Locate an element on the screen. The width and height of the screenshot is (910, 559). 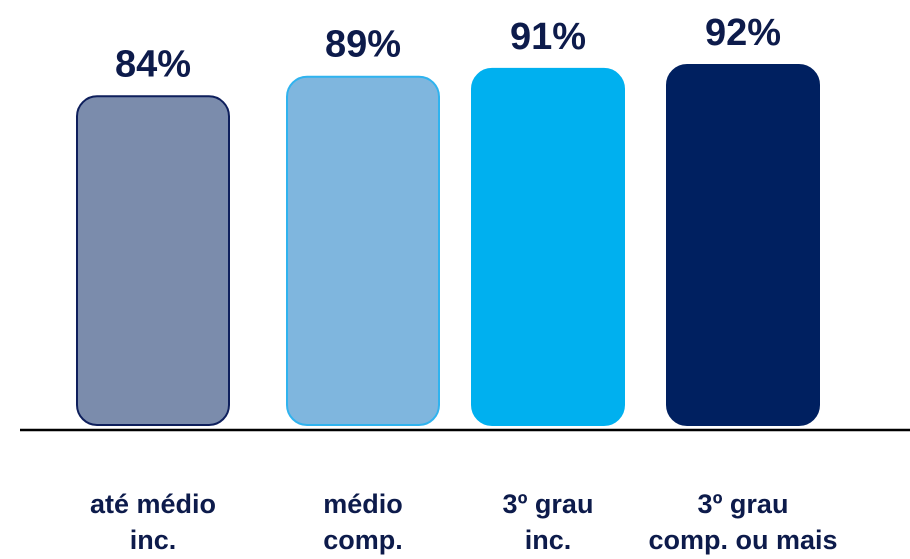
category-label-ate-medio-inc: até médio inc. is located at coordinates (153, 522).